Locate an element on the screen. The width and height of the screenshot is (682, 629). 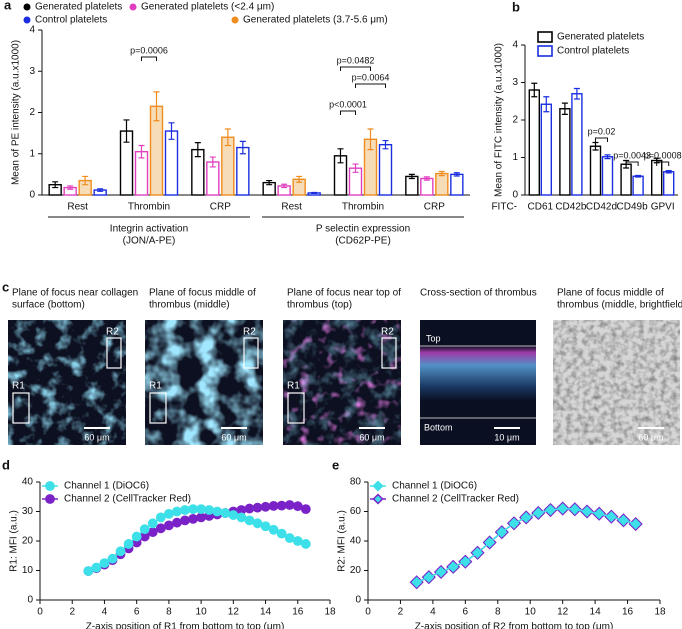
p-value: p=0.02 is located at coordinates (602, 131).